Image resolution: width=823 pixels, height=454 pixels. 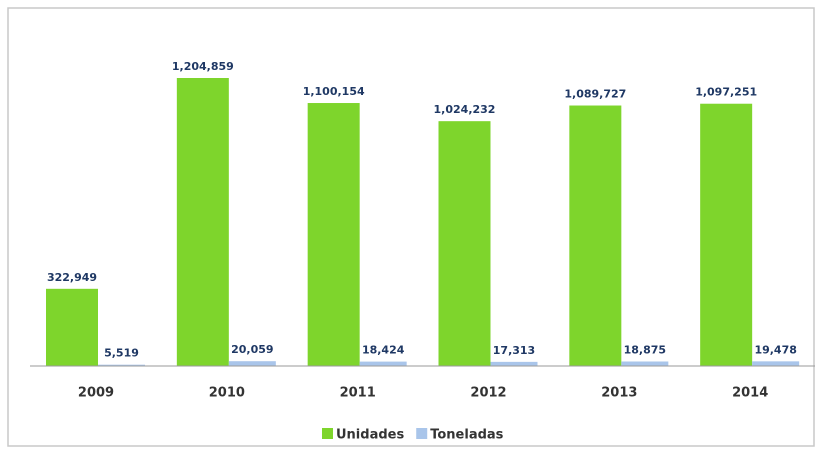 I want to click on value-label: 19,478, so click(x=775, y=349).